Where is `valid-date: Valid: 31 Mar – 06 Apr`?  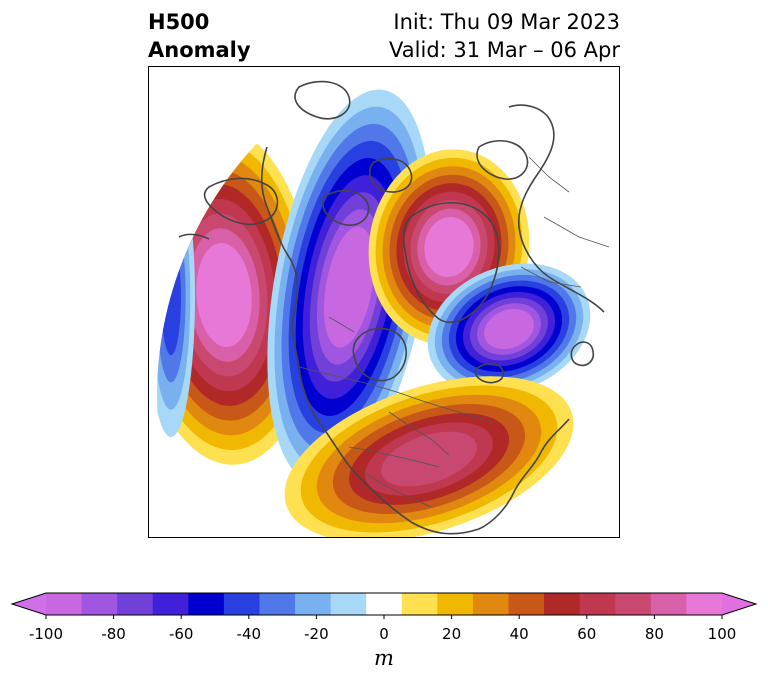 valid-date: Valid: 31 Mar – 06 Apr is located at coordinates (504, 50).